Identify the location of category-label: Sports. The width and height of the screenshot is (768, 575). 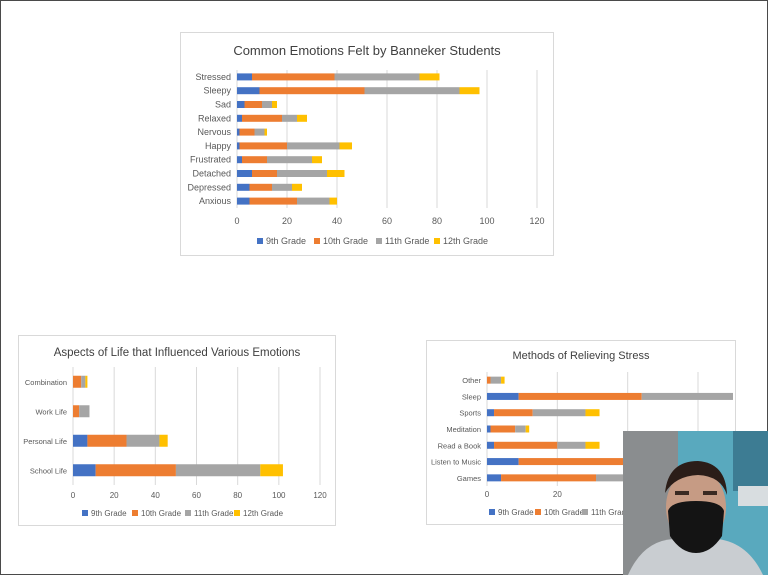
(470, 413).